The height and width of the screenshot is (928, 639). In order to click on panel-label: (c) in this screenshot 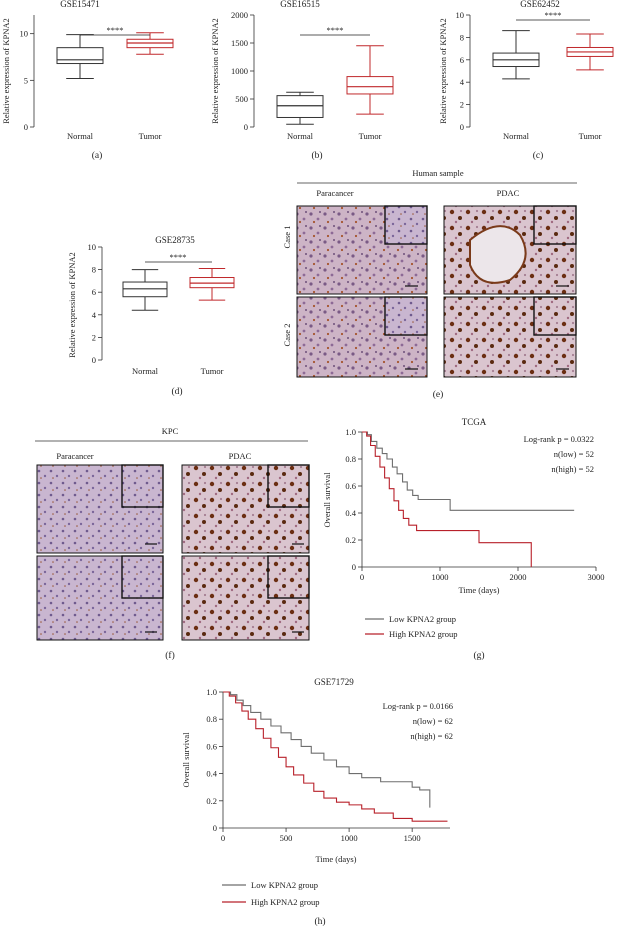, I will do `click(538, 155)`.